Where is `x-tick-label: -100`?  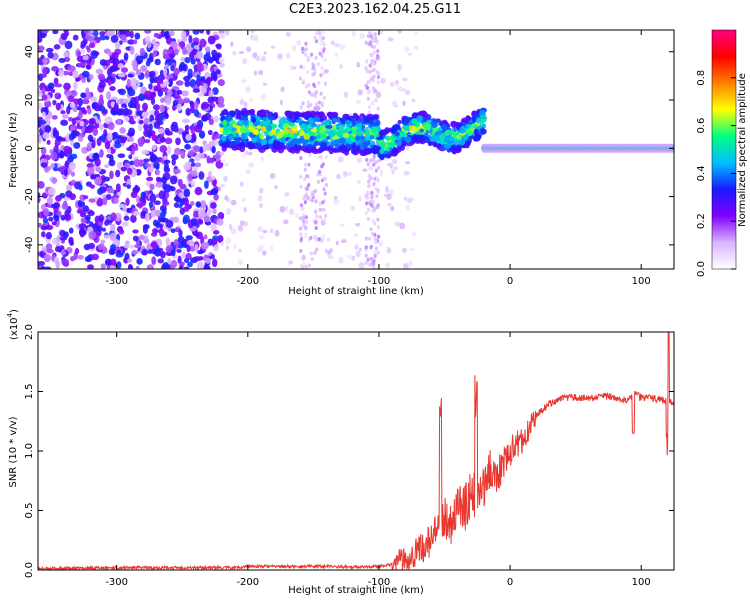
x-tick-label: -100 is located at coordinates (379, 281).